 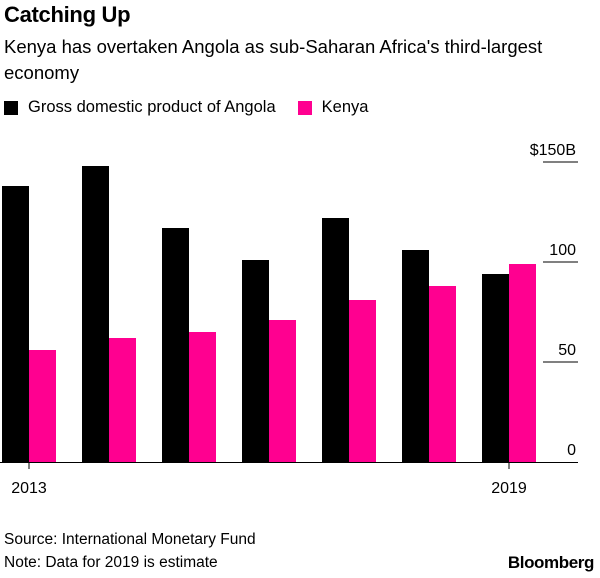 What do you see at coordinates (567, 350) in the screenshot?
I see `y-tick-label-50: 50` at bounding box center [567, 350].